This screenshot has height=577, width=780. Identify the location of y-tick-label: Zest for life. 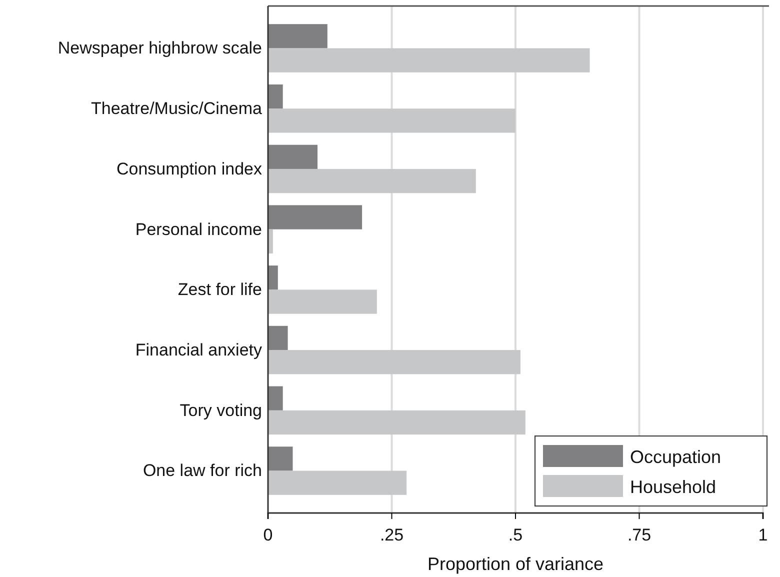
(220, 290).